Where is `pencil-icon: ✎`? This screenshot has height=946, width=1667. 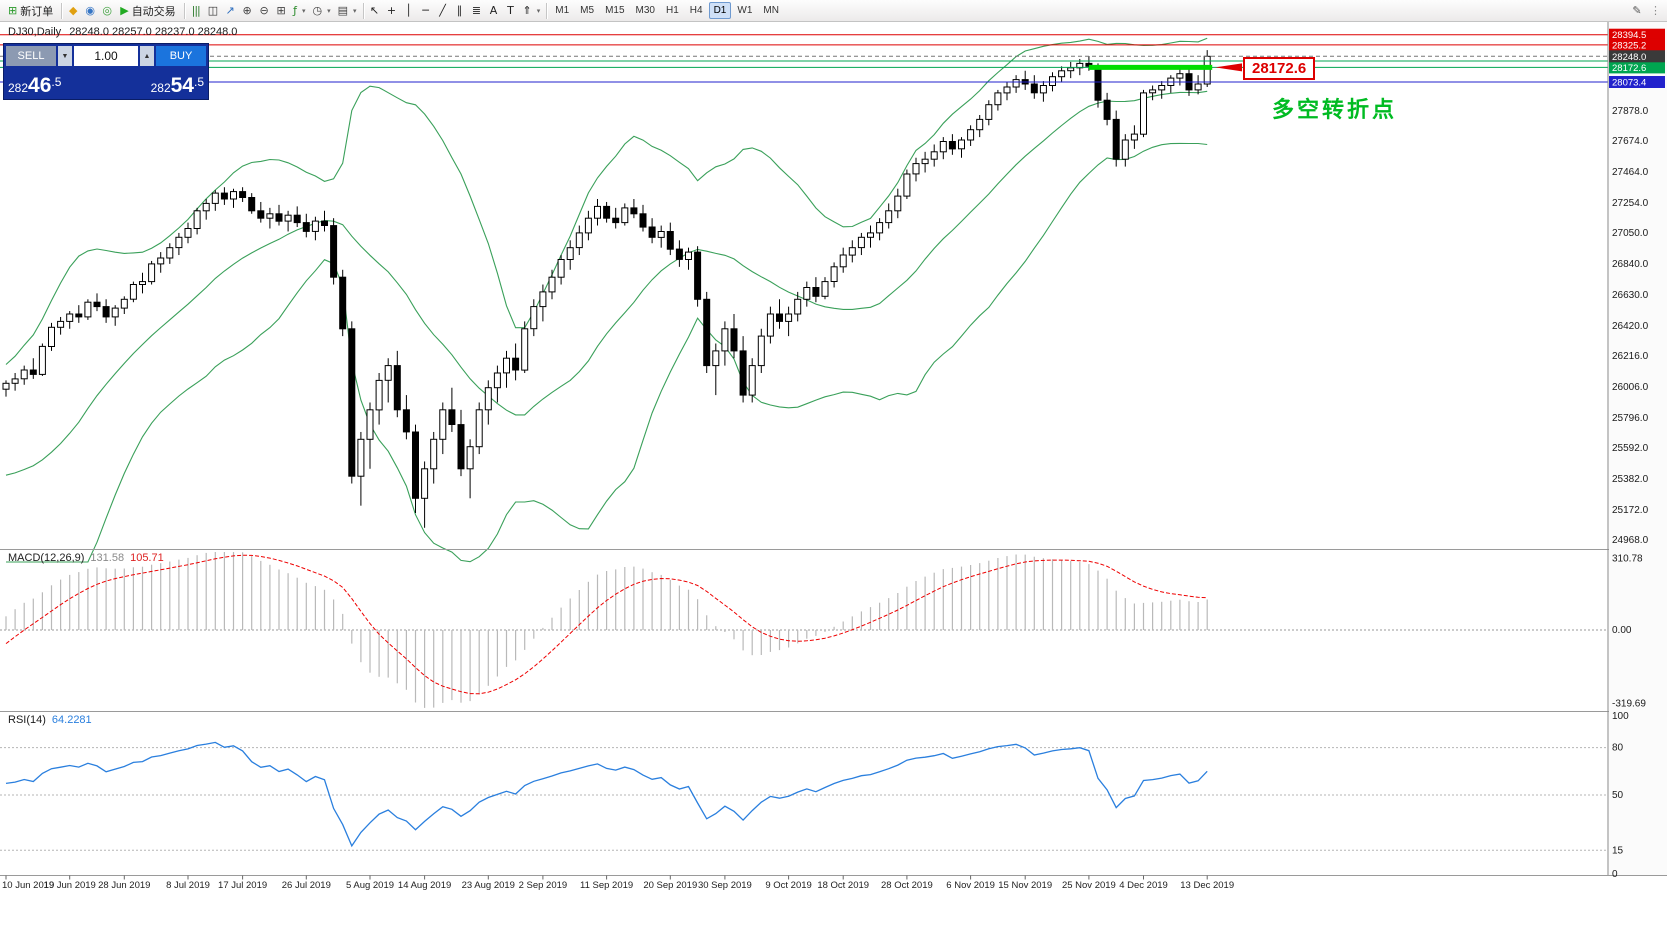
pencil-icon: ✎ is located at coordinates (1637, 11).